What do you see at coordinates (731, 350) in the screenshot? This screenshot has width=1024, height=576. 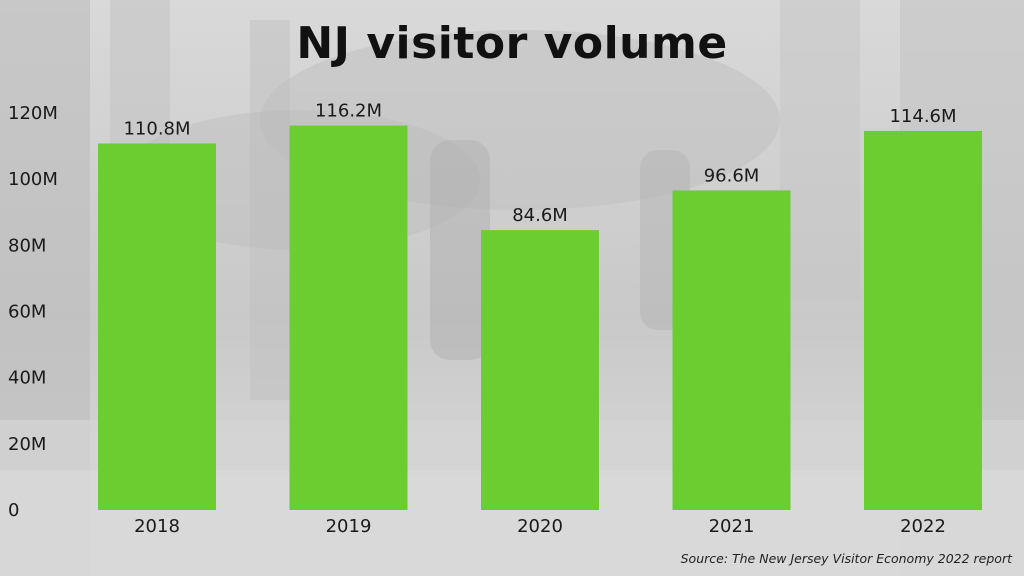 I see `bar-2021` at bounding box center [731, 350].